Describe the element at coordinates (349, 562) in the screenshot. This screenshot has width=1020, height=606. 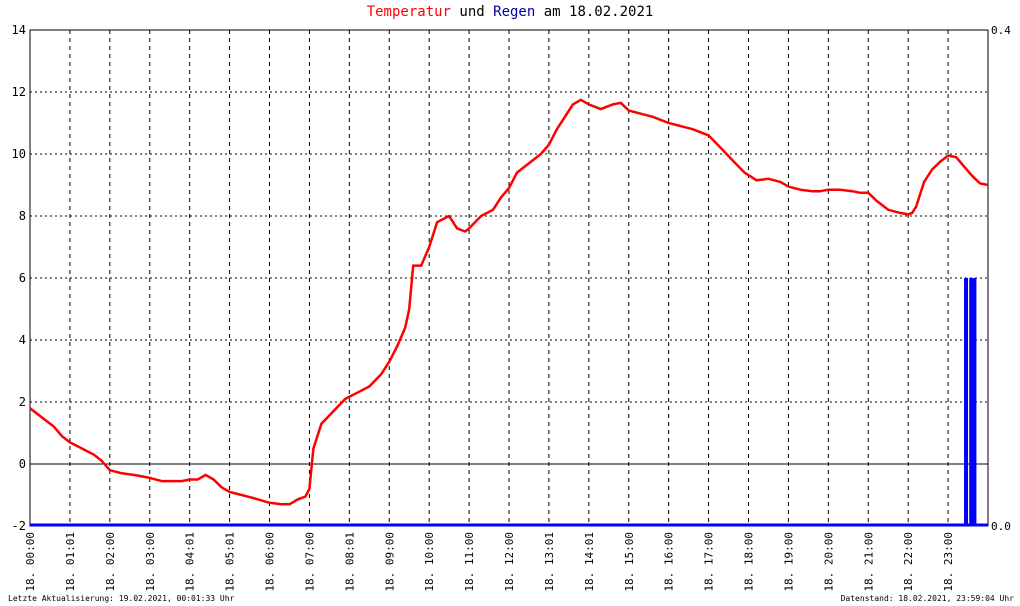
I see `x-tick-label: 18. 08:01` at that location.